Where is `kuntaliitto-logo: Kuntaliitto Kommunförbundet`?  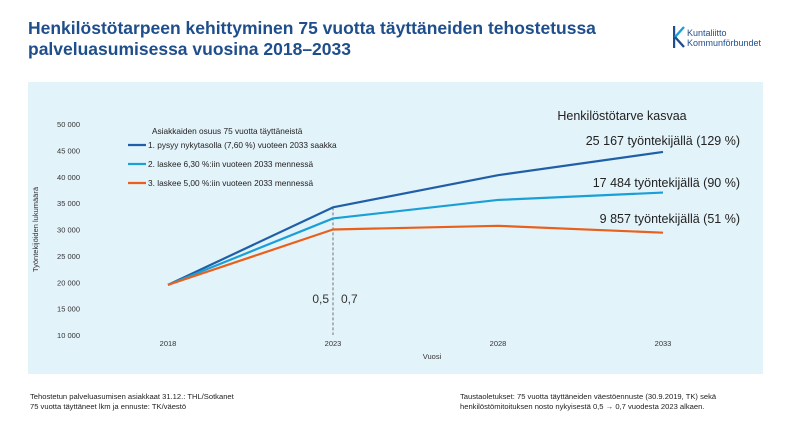
kuntaliitto-logo: Kuntaliitto Kommunförbundet is located at coordinates (723, 39).